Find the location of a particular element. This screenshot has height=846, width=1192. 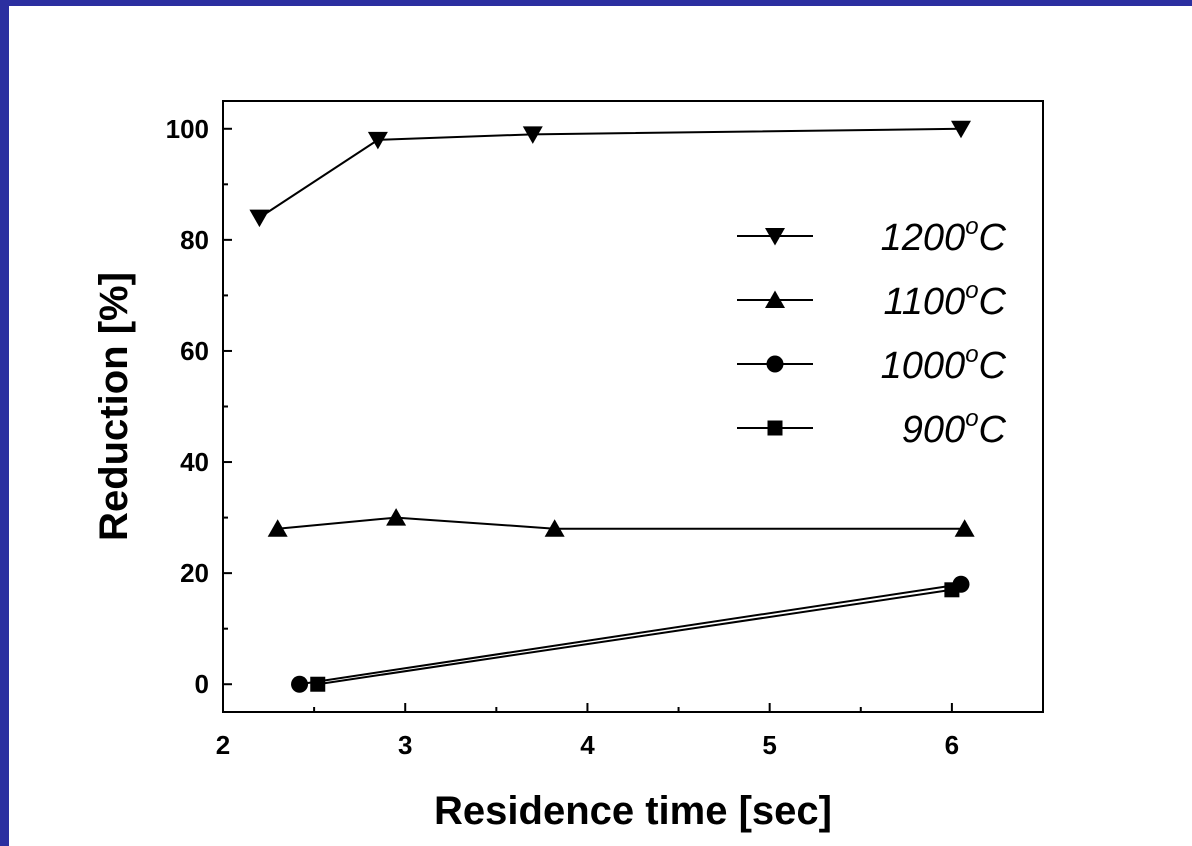

series-square is located at coordinates (635, 637).